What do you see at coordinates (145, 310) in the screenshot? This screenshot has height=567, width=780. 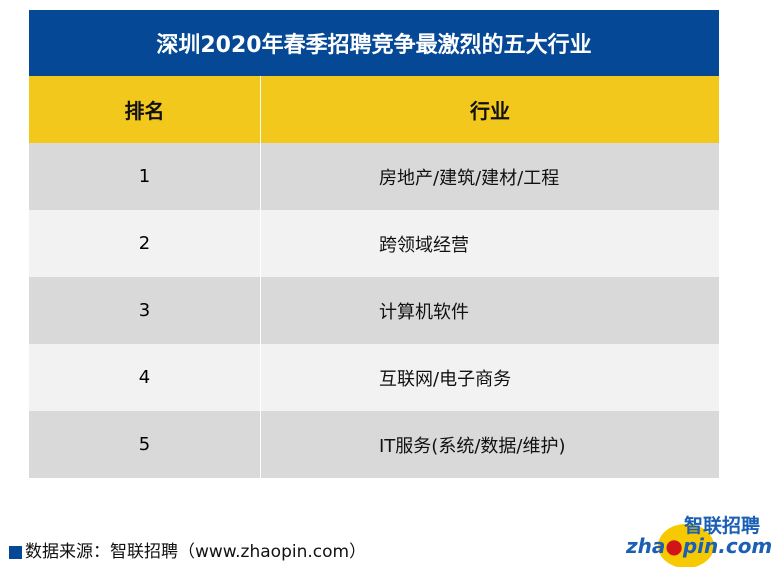 I see `rank-cell: 3` at bounding box center [145, 310].